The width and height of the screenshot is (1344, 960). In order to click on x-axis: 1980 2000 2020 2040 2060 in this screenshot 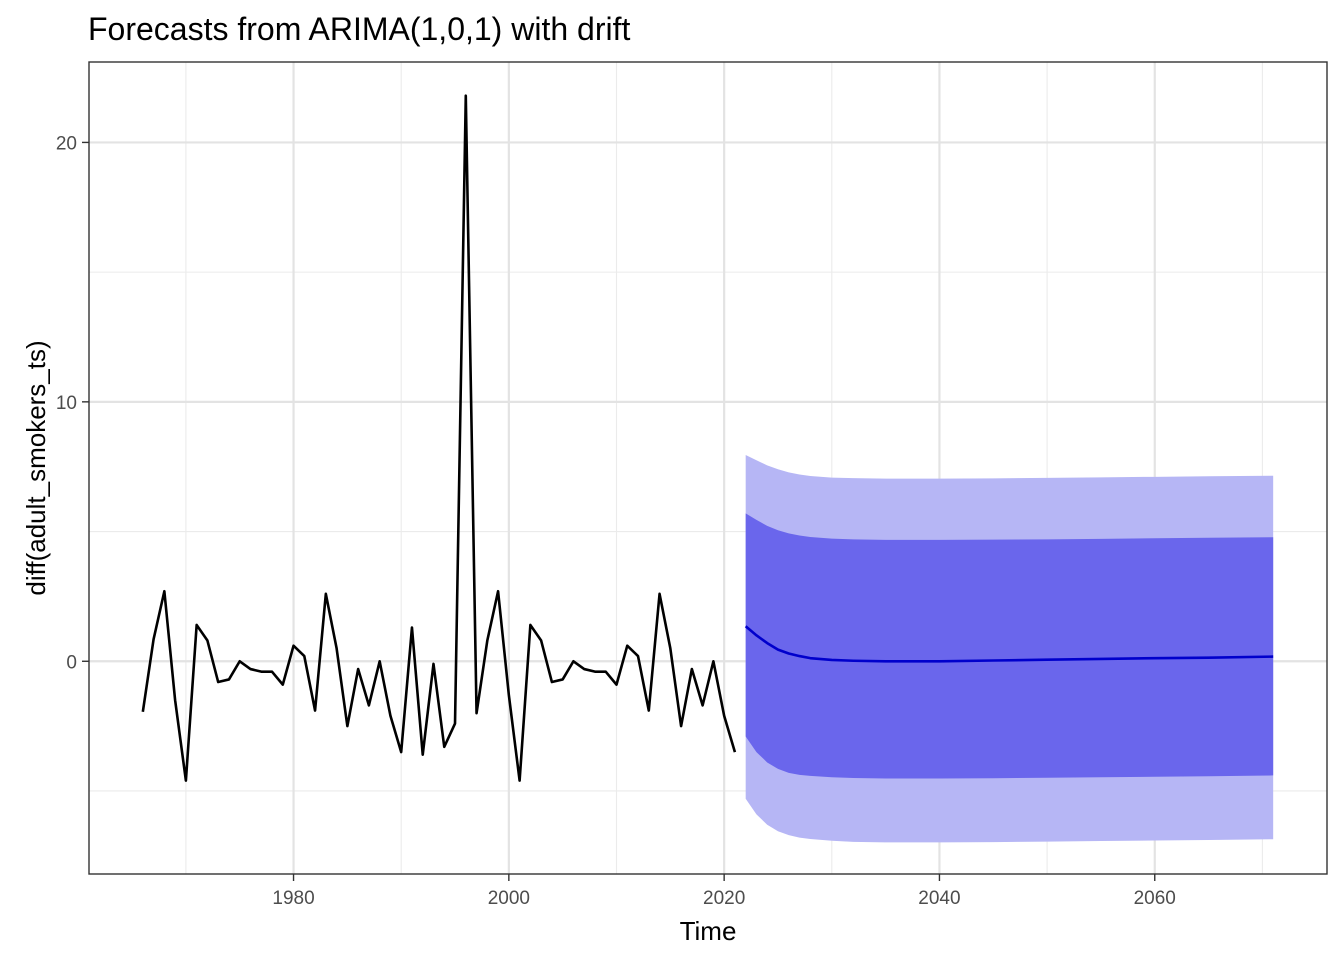, I will do `click(724, 891)`.